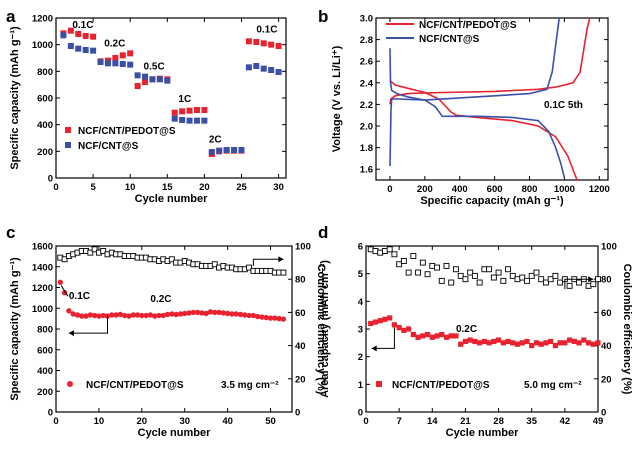  I want to click on y-tick-label: 1.8, so click(366, 148).